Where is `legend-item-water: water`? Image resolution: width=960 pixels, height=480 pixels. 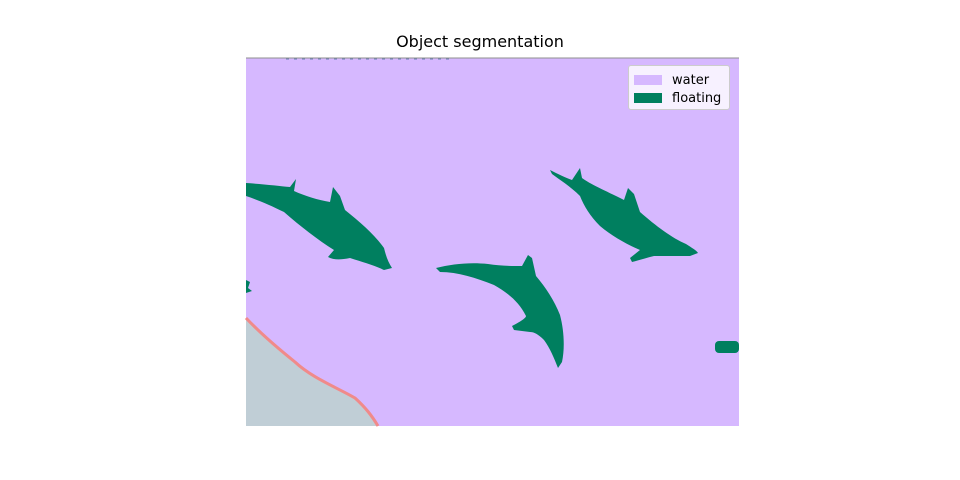
legend-item-water: water is located at coordinates (672, 80).